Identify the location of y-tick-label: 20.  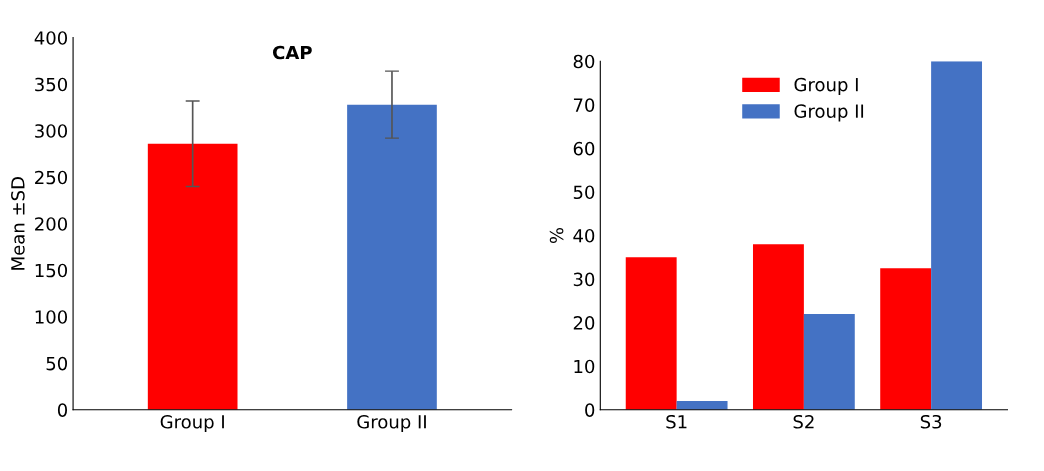
(584, 323).